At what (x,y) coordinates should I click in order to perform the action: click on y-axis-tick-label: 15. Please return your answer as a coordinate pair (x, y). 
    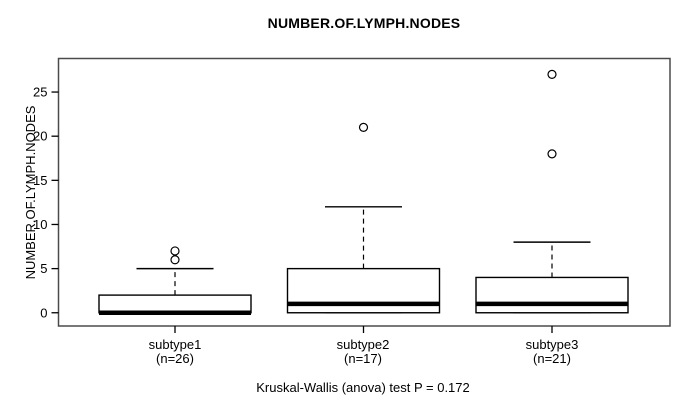
    Looking at the image, I should click on (40, 180).